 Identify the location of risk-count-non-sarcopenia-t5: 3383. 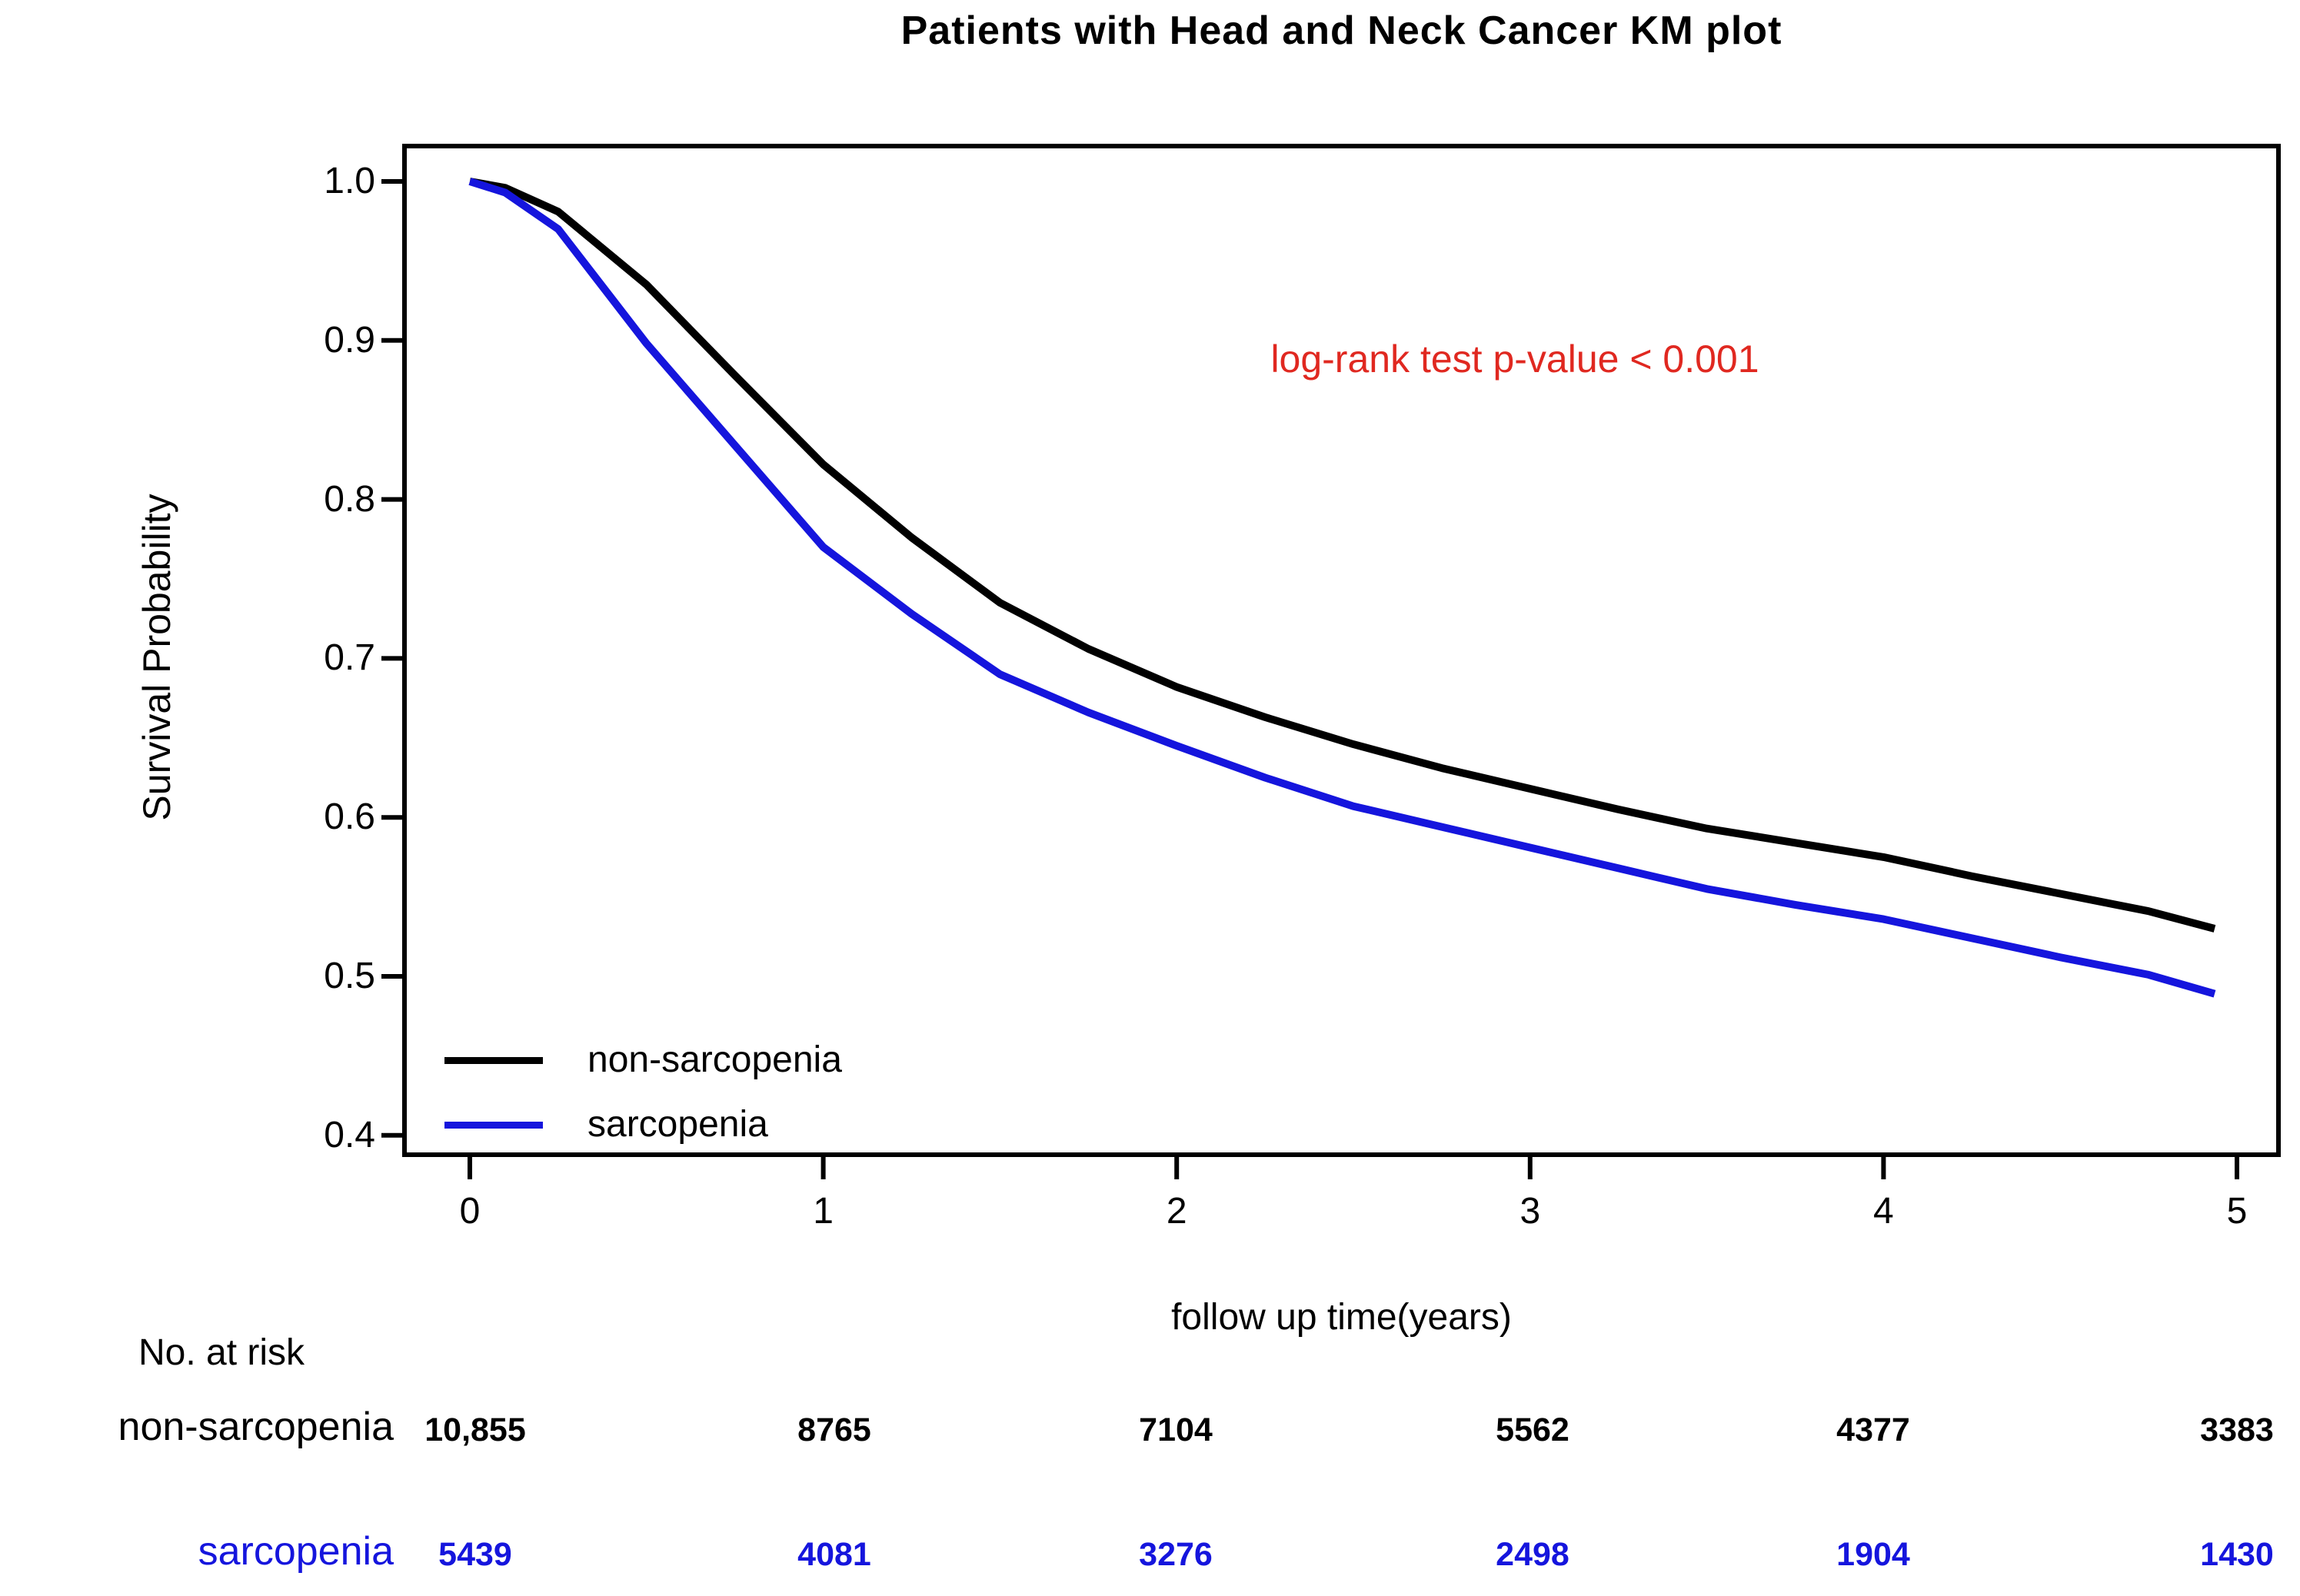
(2237, 1429).